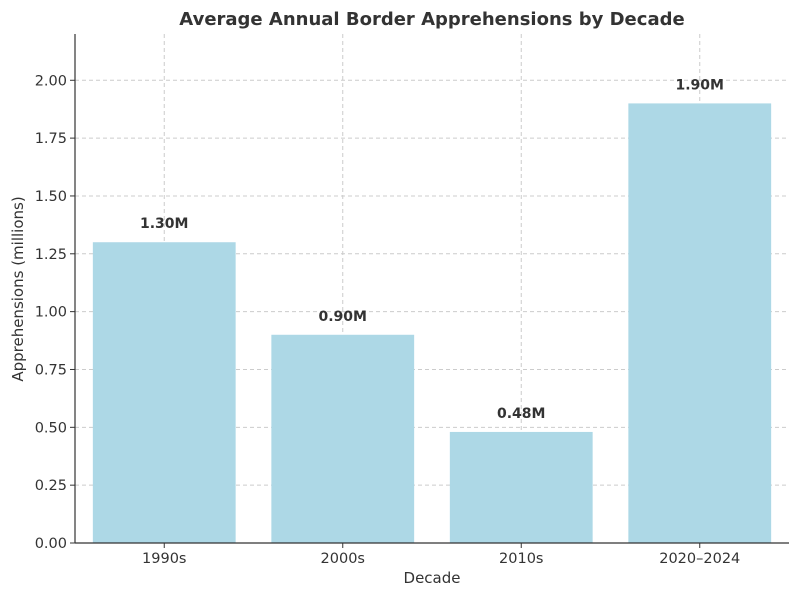 The width and height of the screenshot is (800, 597). Describe the element at coordinates (700, 85) in the screenshot. I see `data-label: 1.90M` at that location.